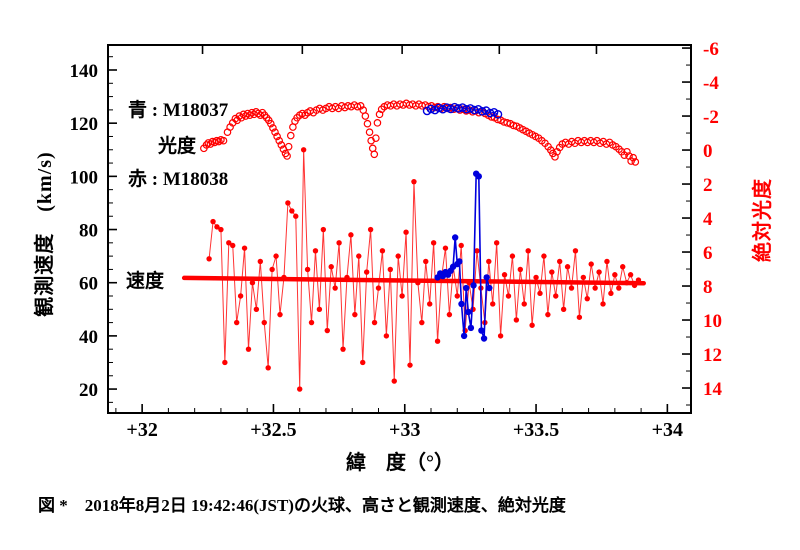 This screenshot has height=550, width=800. I want to click on svg-text: 100, so click(84, 177).